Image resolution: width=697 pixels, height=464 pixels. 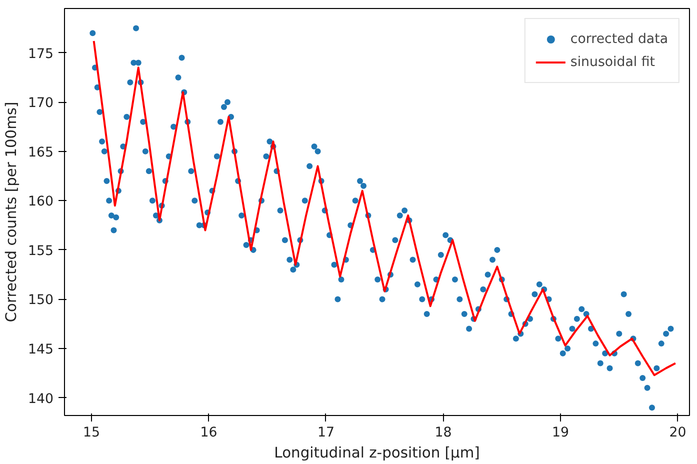 What do you see at coordinates (209, 433) in the screenshot?
I see `x-tick-label: 16` at bounding box center [209, 433].